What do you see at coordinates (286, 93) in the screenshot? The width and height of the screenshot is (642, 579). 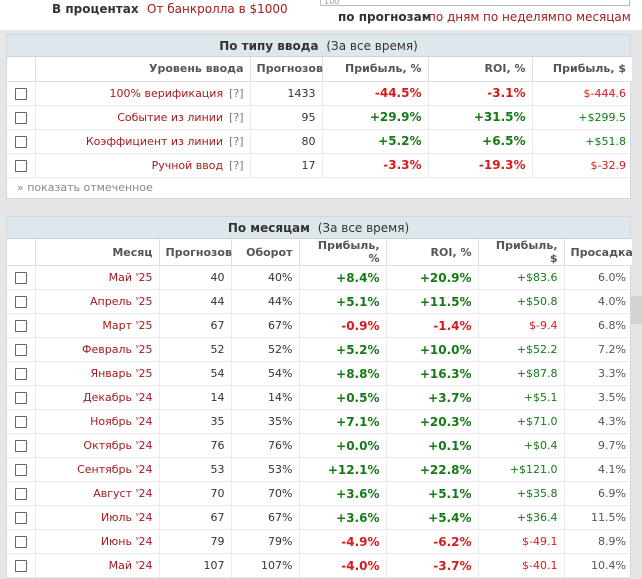 I see `predictions-count: 1433` at bounding box center [286, 93].